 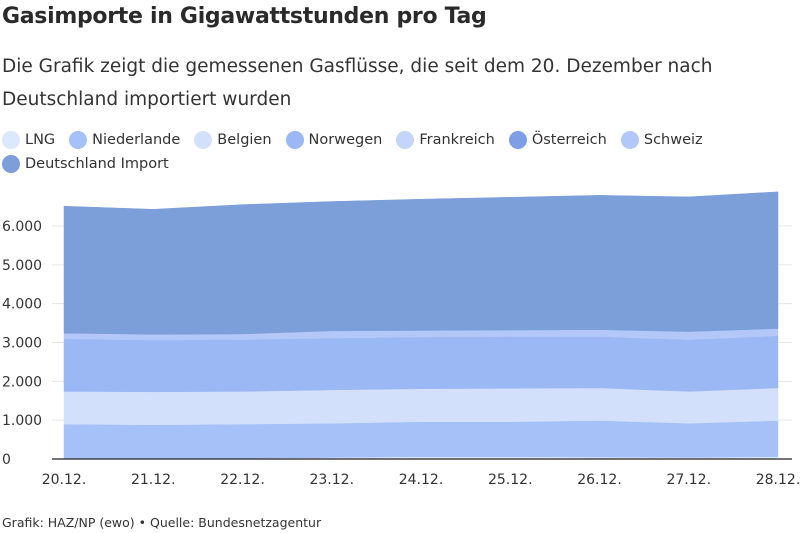 I want to click on y-tick-label: 1.000, so click(x=22, y=421).